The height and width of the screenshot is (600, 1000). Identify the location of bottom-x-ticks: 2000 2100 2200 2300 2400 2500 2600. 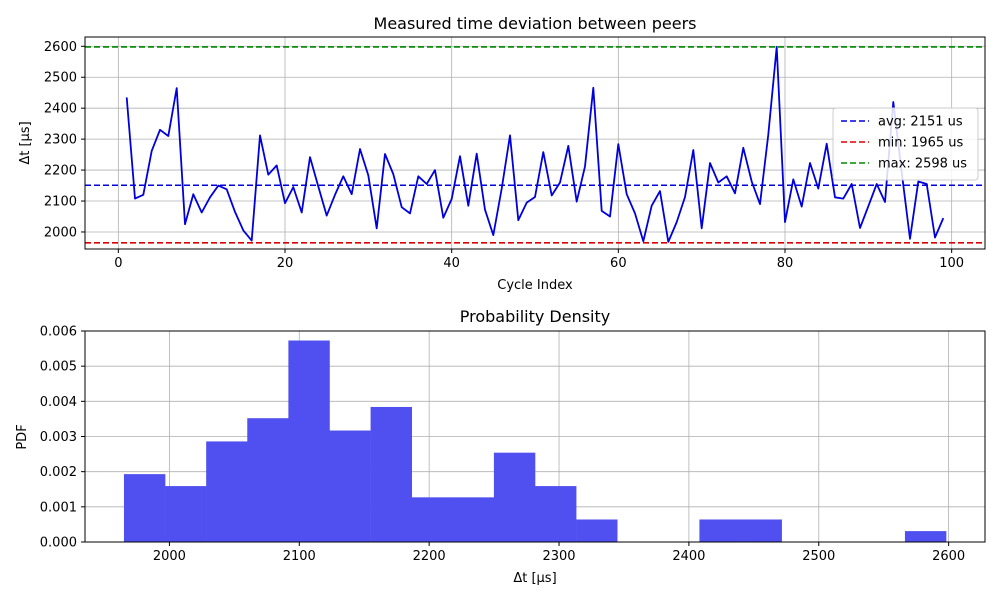
(559, 553).